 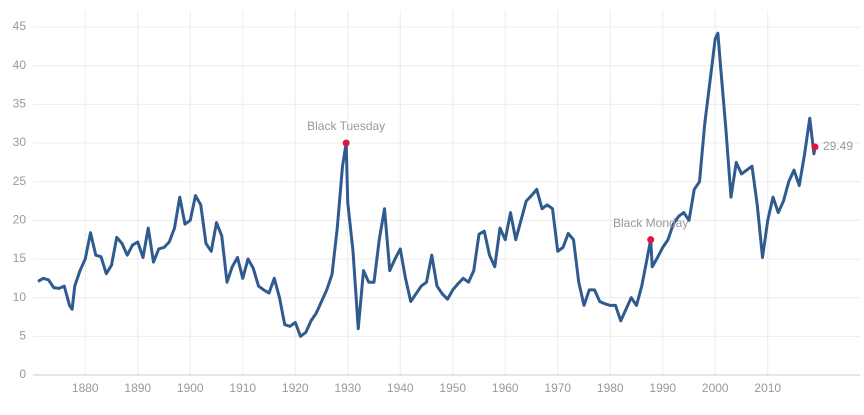 What do you see at coordinates (20, 220) in the screenshot?
I see `y-tick-label: 20` at bounding box center [20, 220].